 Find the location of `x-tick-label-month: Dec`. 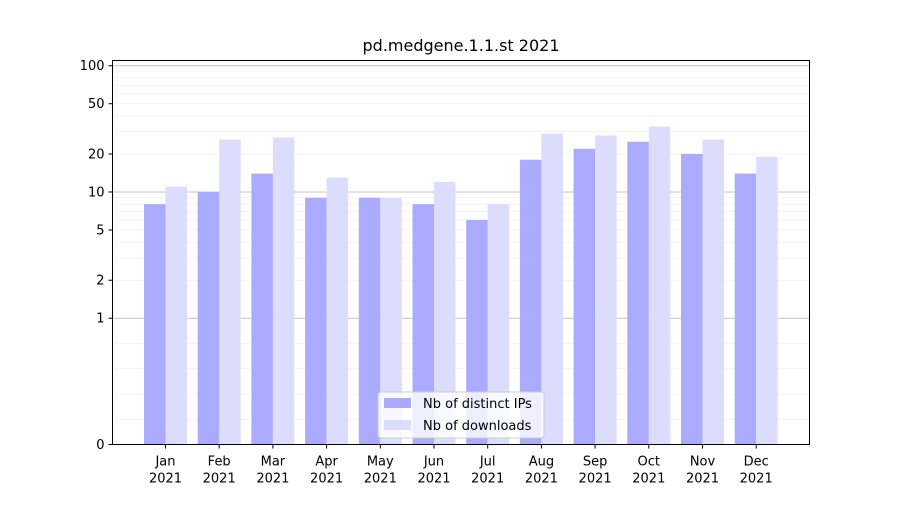

x-tick-label-month: Dec is located at coordinates (756, 462).